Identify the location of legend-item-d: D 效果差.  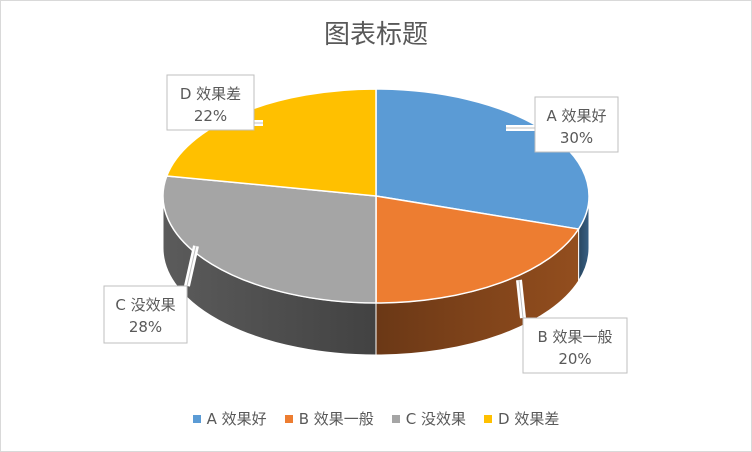
(521, 418).